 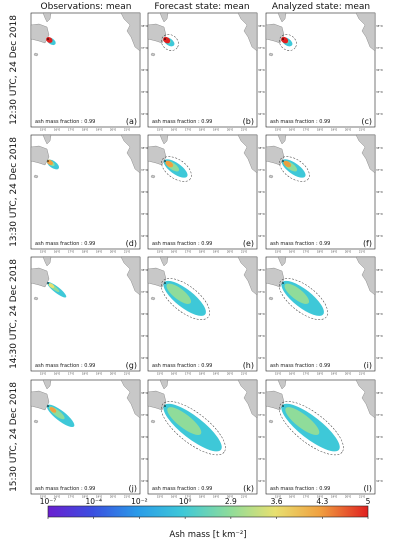 I want to click on panel-label: (d), so click(x=131, y=243).